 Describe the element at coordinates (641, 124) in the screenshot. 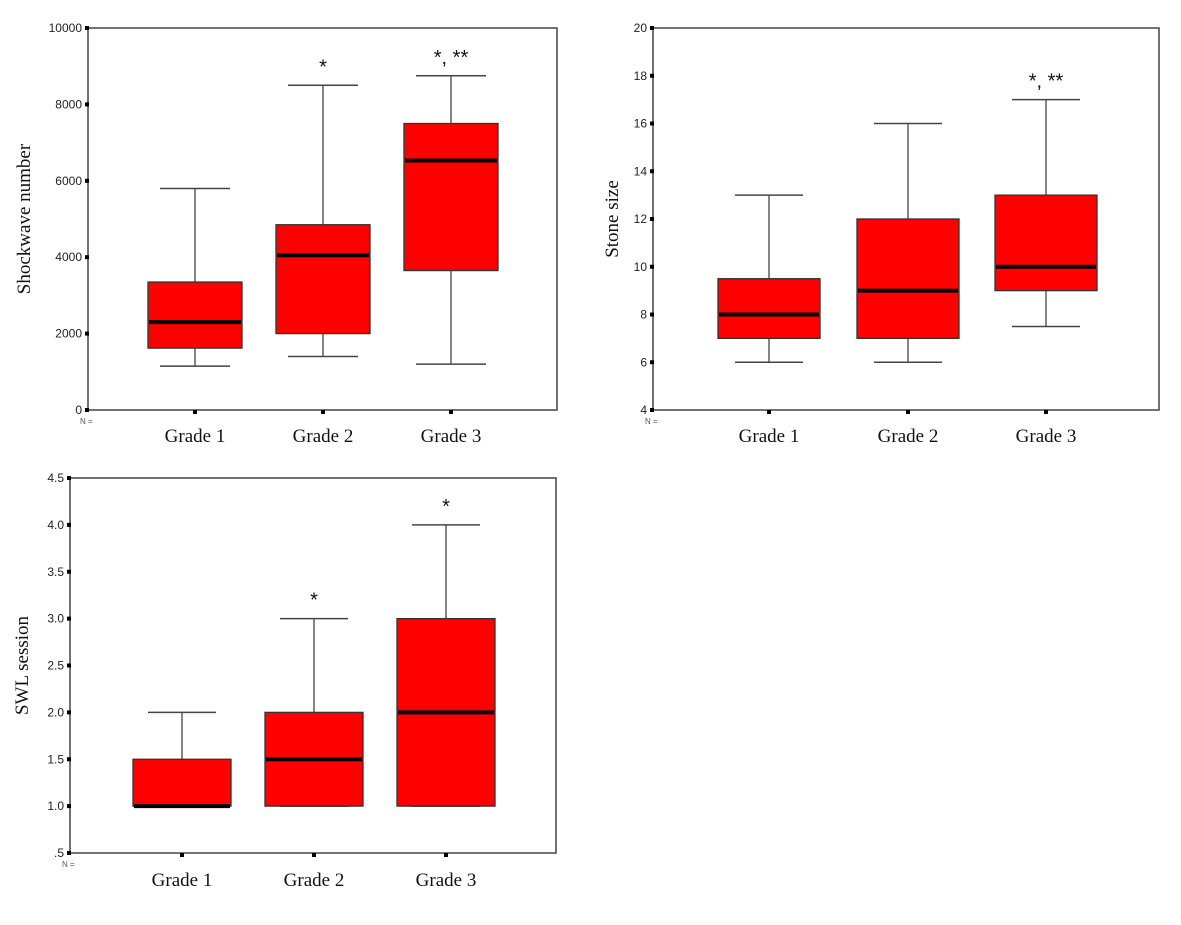

I see `y-tick-label: 16` at that location.